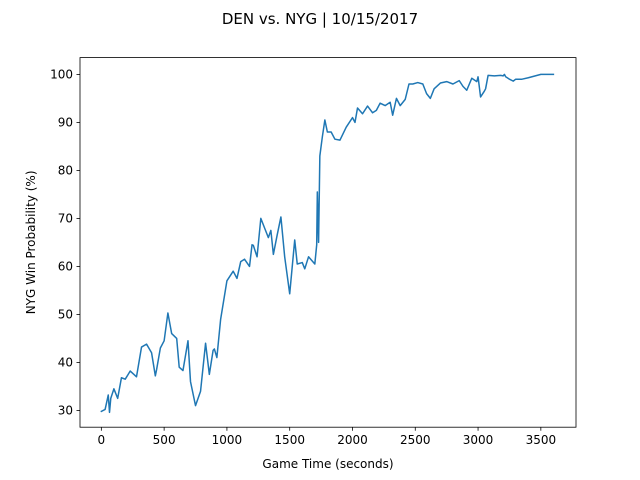 This screenshot has height=480, width=640. Describe the element at coordinates (102, 440) in the screenshot. I see `x-tick-label: 0` at that location.